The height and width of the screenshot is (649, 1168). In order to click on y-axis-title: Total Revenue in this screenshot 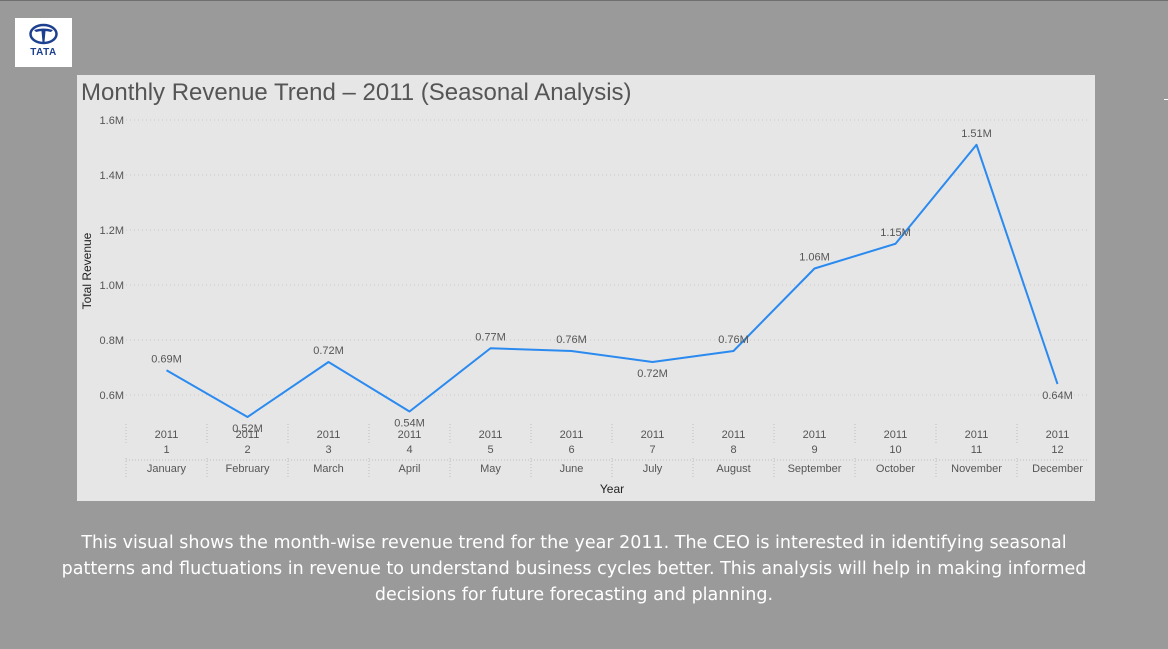, I will do `click(87, 270)`.